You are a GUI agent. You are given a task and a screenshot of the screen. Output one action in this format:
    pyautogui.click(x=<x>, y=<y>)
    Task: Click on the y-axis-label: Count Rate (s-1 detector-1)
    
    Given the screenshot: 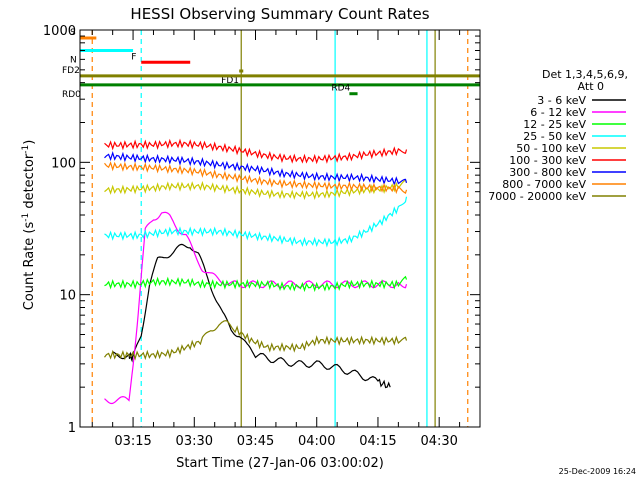 What is the action you would take?
    pyautogui.click(x=29, y=225)
    